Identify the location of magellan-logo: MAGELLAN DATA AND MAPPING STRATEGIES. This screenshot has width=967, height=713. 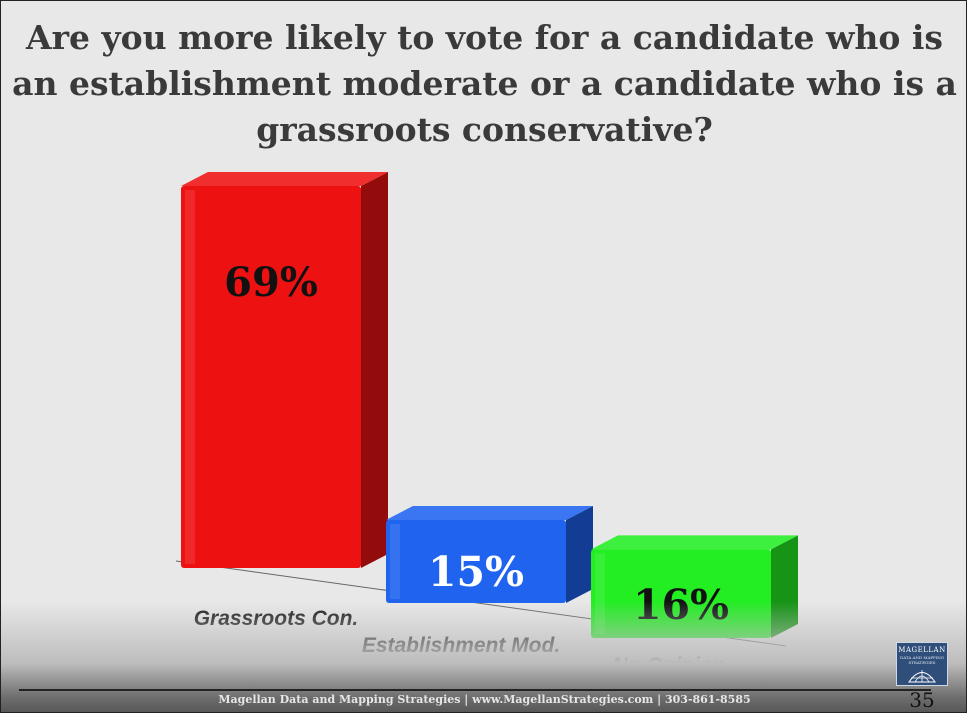
(922, 664).